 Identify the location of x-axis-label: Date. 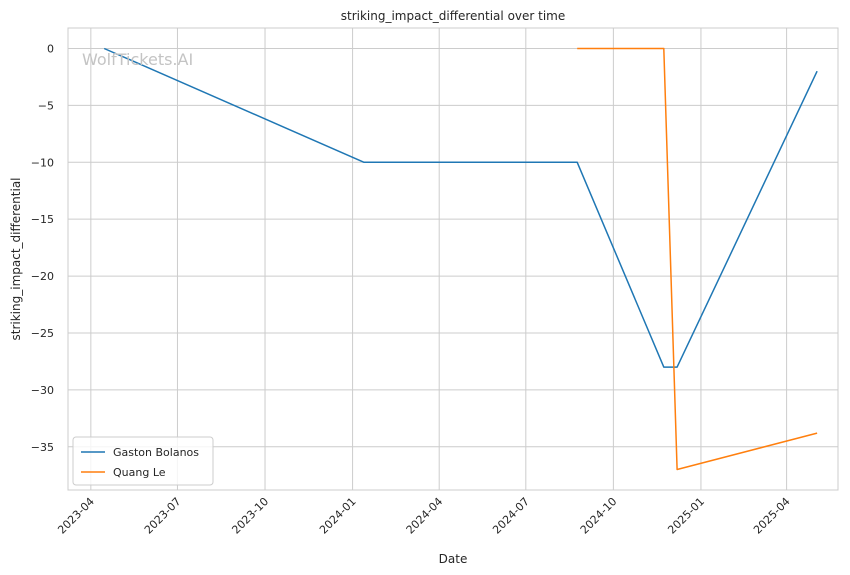
(453, 559).